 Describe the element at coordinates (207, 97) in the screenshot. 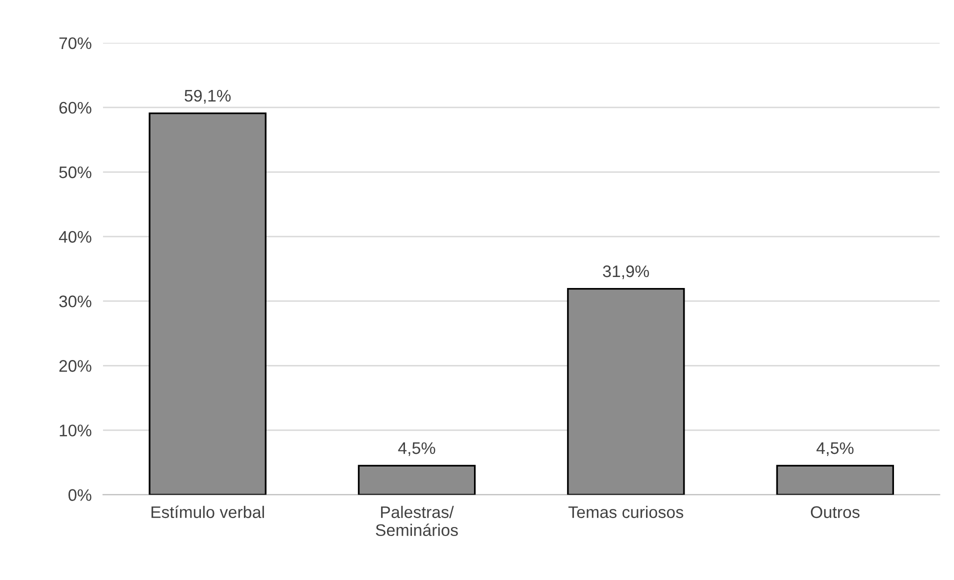

I see `data-label: 59,1%` at that location.